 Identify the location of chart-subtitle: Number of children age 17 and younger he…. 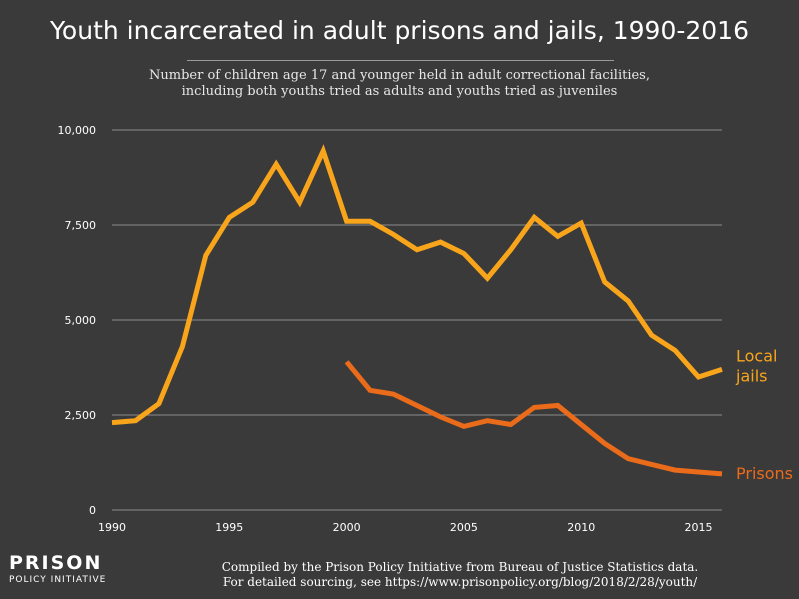
(399, 84).